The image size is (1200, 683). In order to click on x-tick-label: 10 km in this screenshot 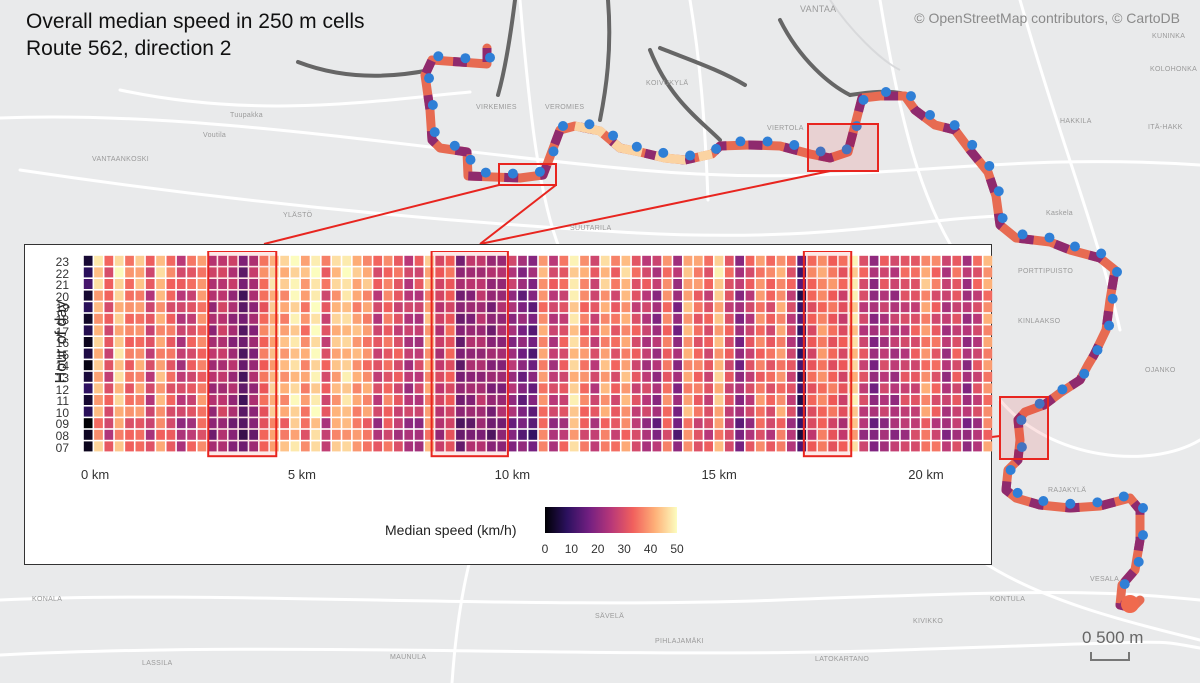, I will do `click(512, 474)`.